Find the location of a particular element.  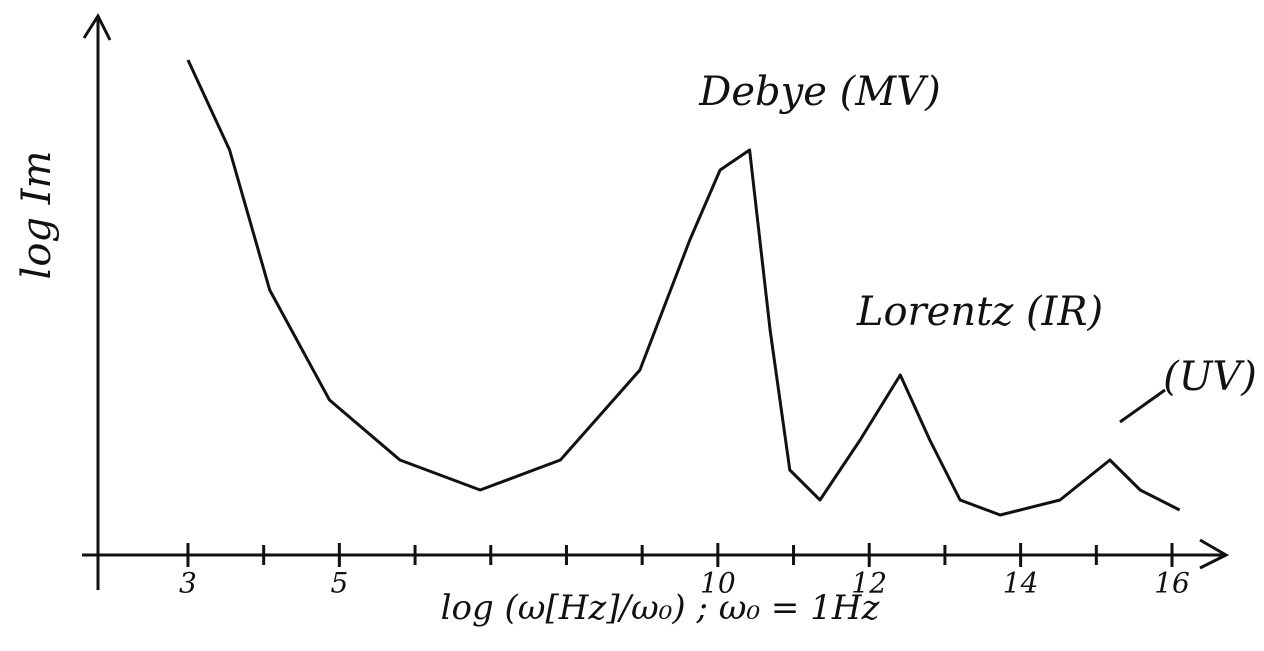

x-axis-arrow is located at coordinates (1214, 554).